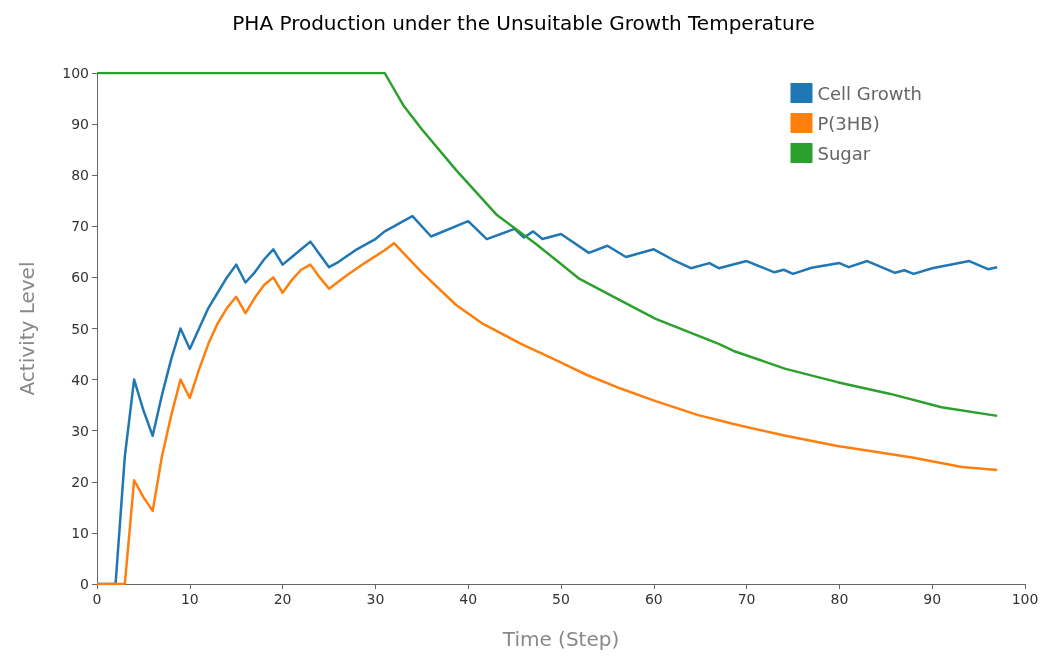 This screenshot has width=1047, height=664. What do you see at coordinates (80, 124) in the screenshot?
I see `y-tick-label: 90` at bounding box center [80, 124].